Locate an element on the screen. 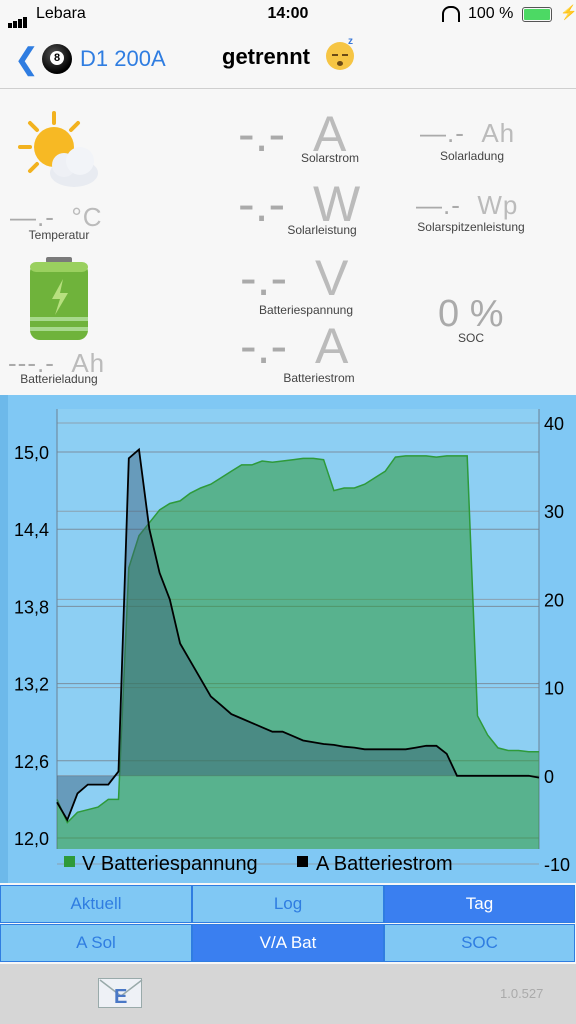 The image size is (576, 1024). batteriestrom-label: Batteriestrom is located at coordinates (319, 378).